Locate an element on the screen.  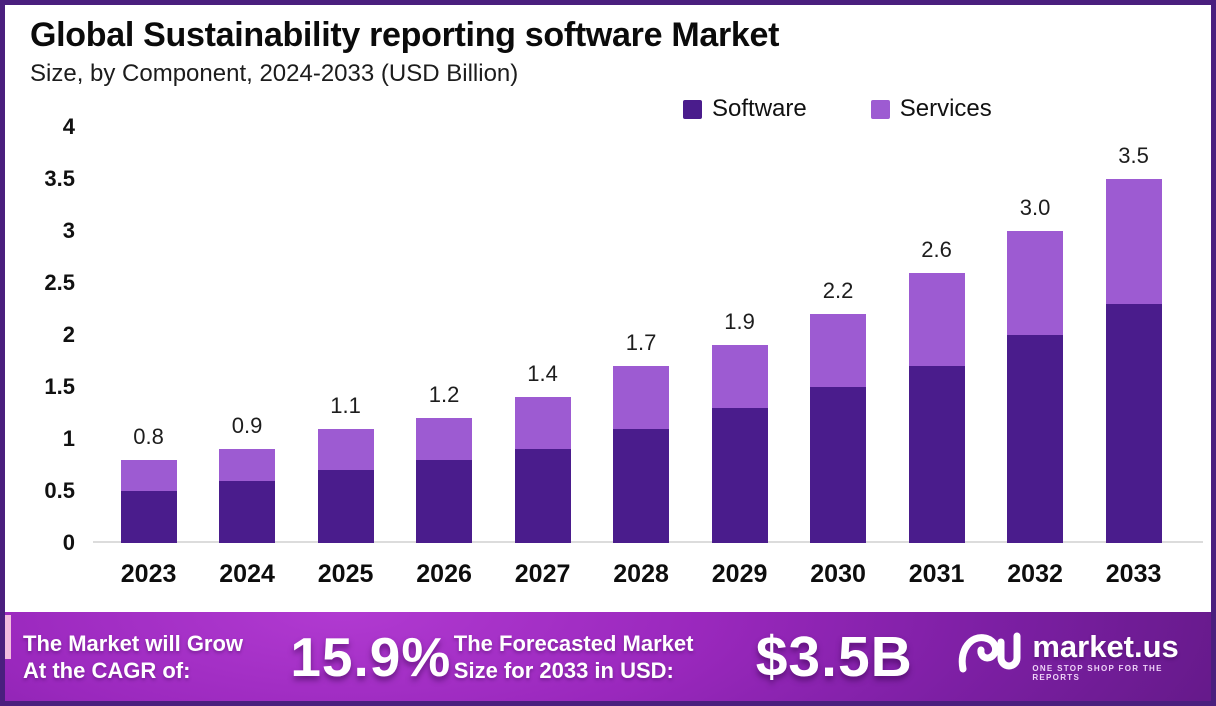
bar-total-label: 2.2 is located at coordinates (838, 291).